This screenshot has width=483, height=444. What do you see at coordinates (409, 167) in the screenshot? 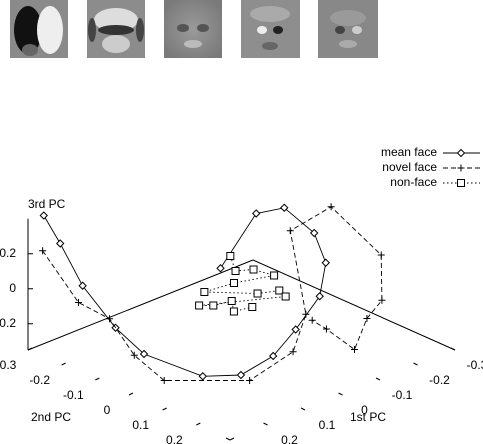
I see `legend-label: novel face` at bounding box center [409, 167].